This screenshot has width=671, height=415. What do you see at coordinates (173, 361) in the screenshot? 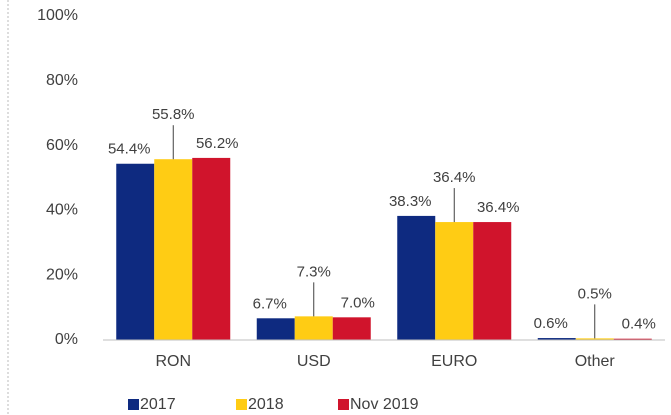
I see `x-tick-label: RON` at bounding box center [173, 361].